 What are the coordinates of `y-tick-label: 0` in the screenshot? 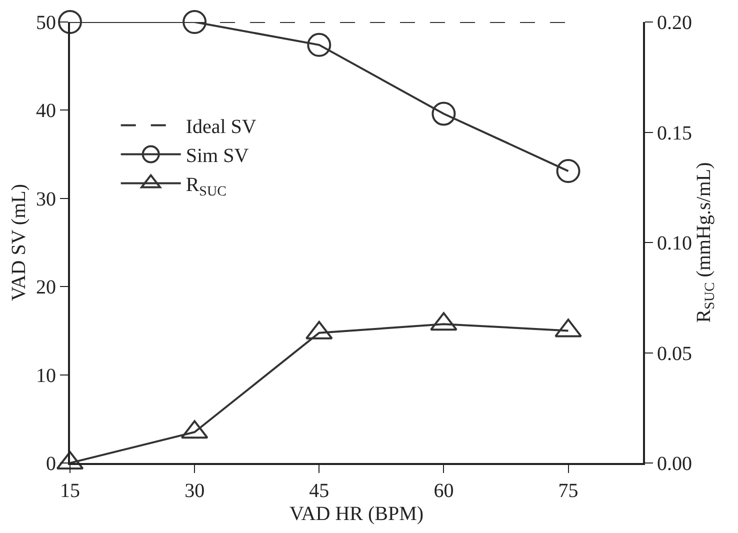 It's located at (51, 464).